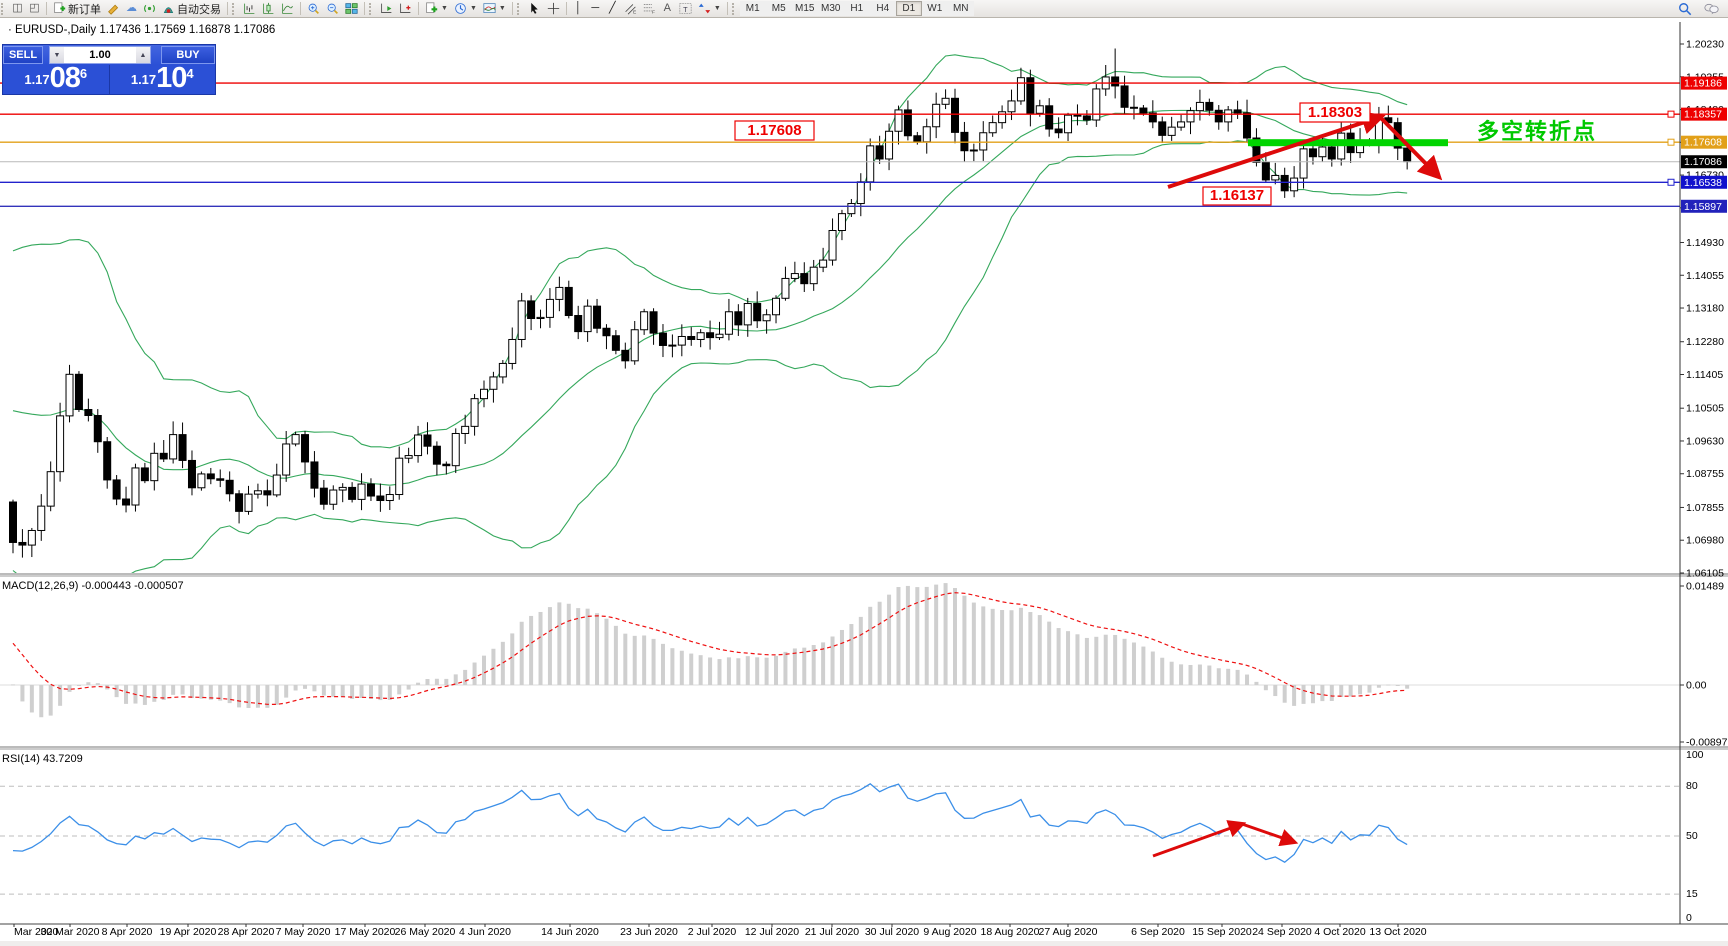  What do you see at coordinates (436, 8) in the screenshot?
I see `add-indicator-button: ▼` at bounding box center [436, 8].